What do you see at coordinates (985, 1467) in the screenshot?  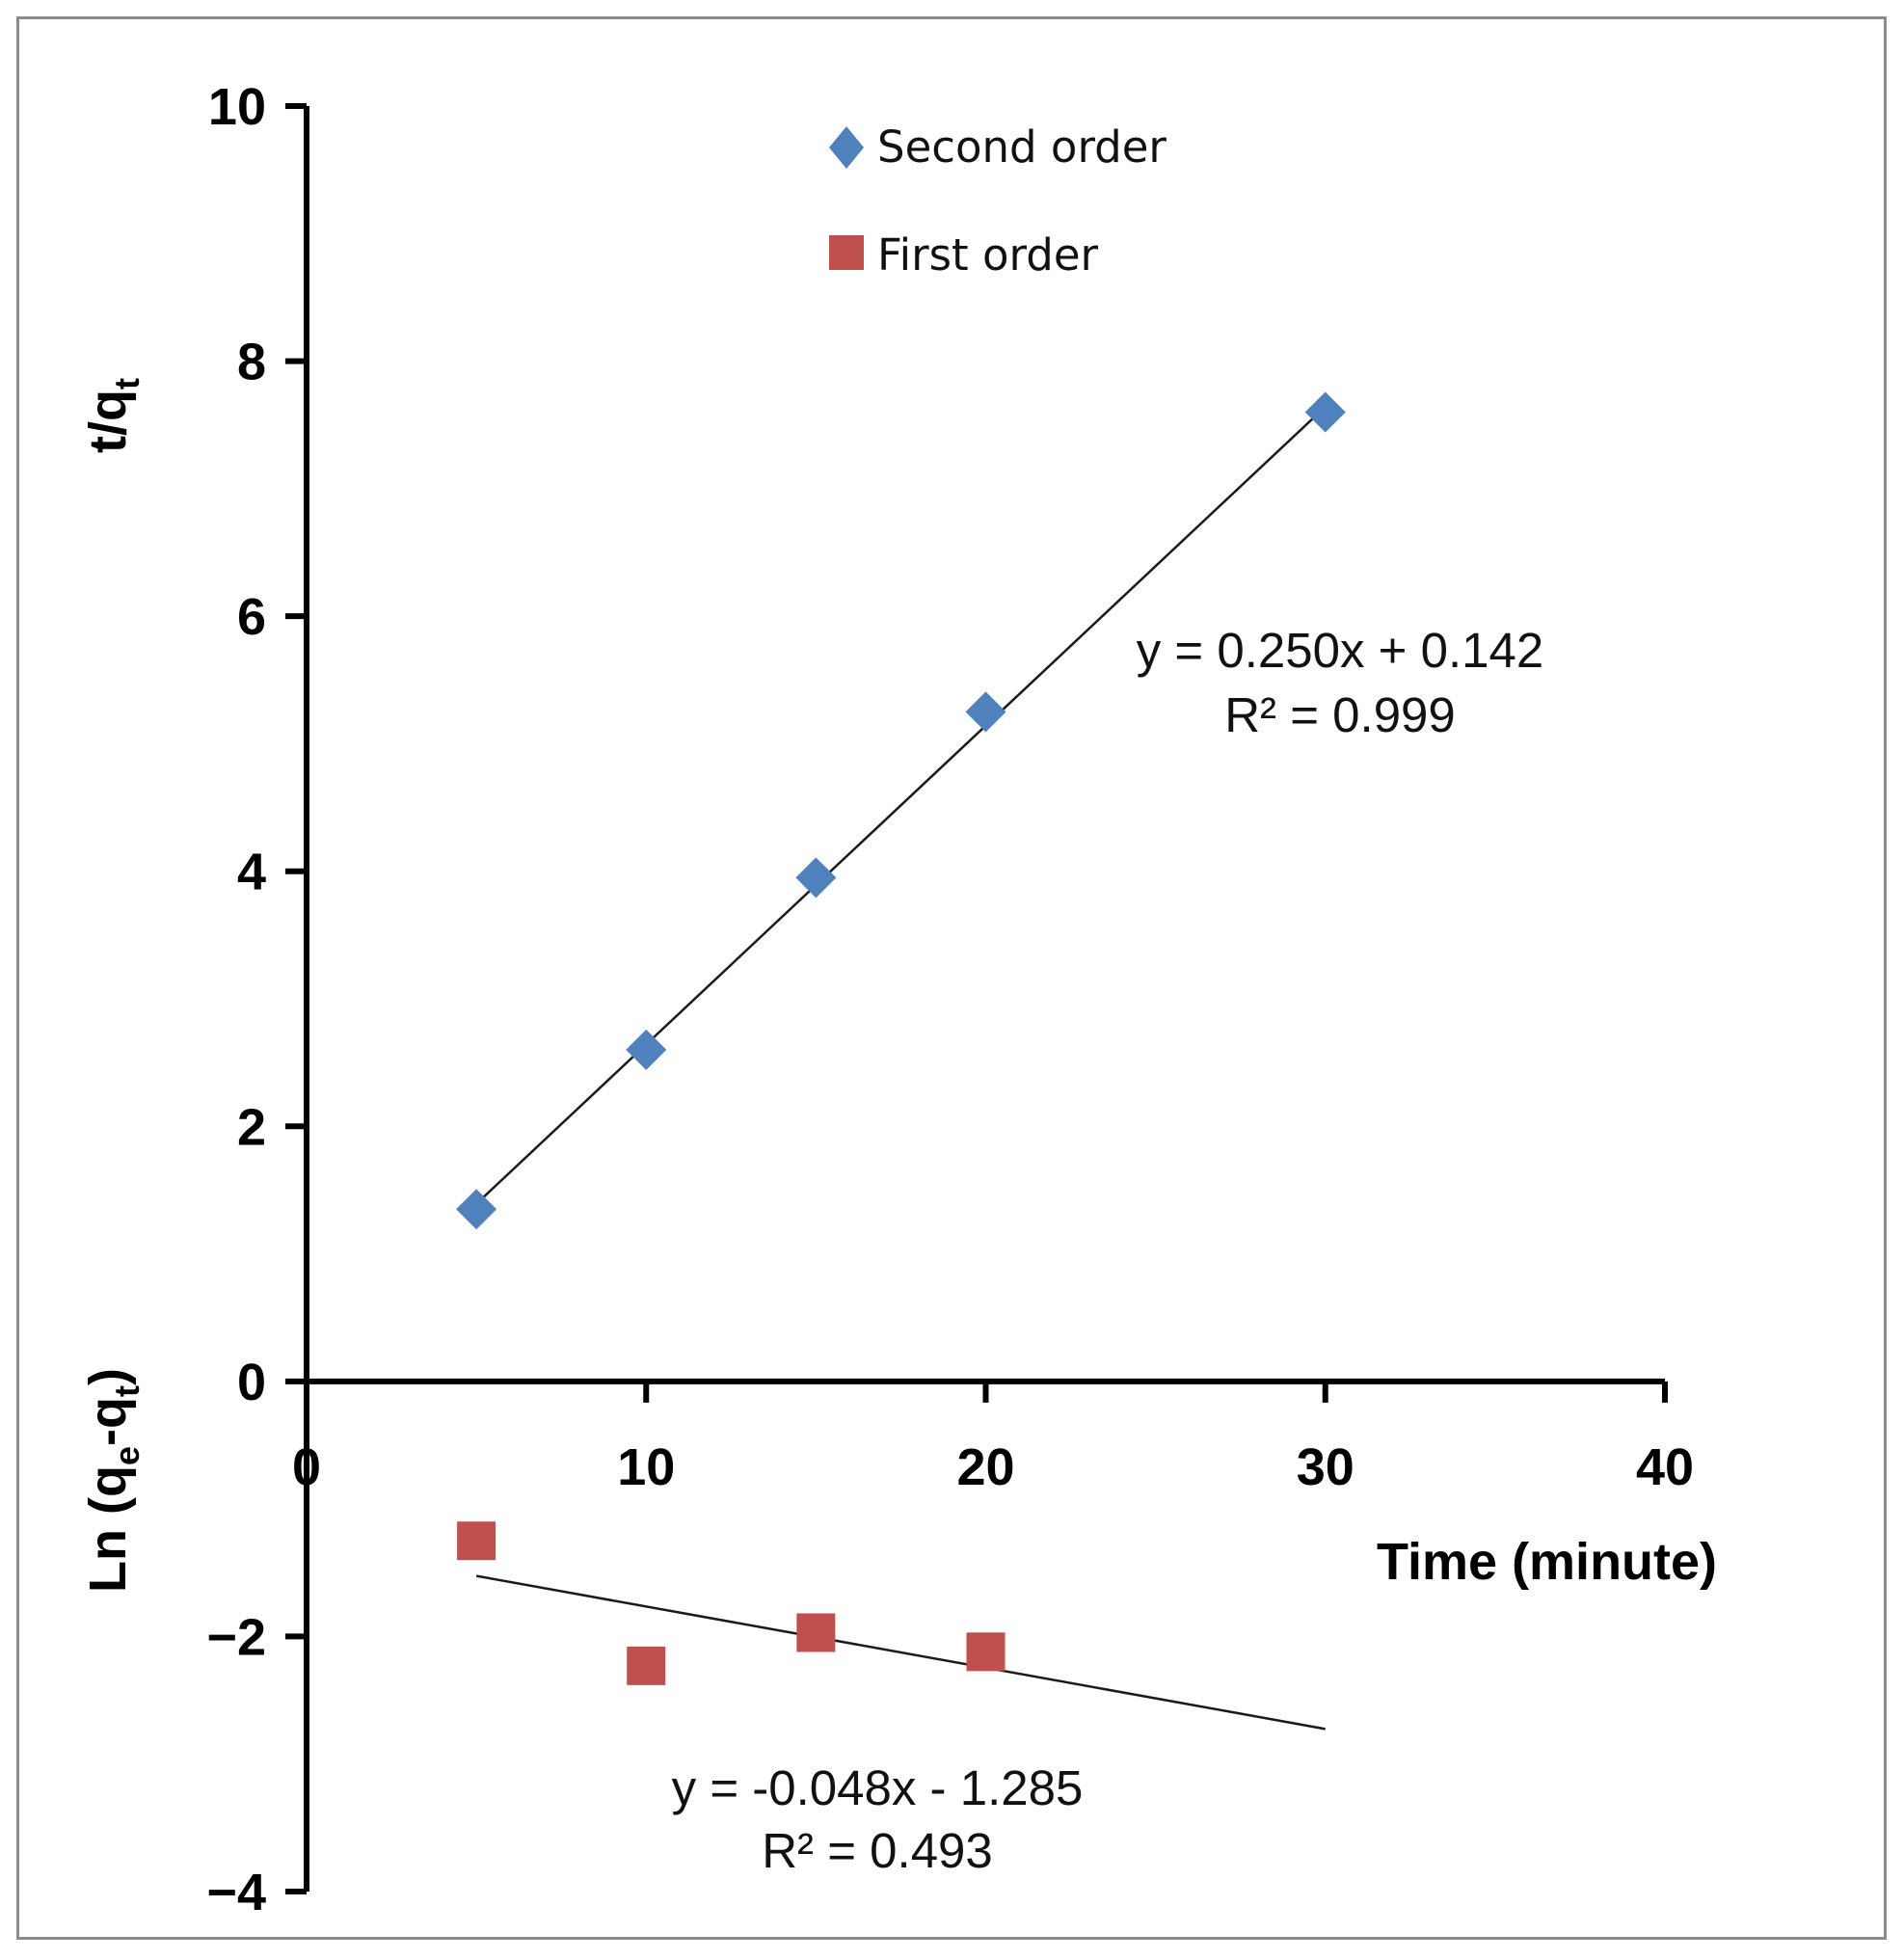 I see `x-tick-label: 20` at bounding box center [985, 1467].